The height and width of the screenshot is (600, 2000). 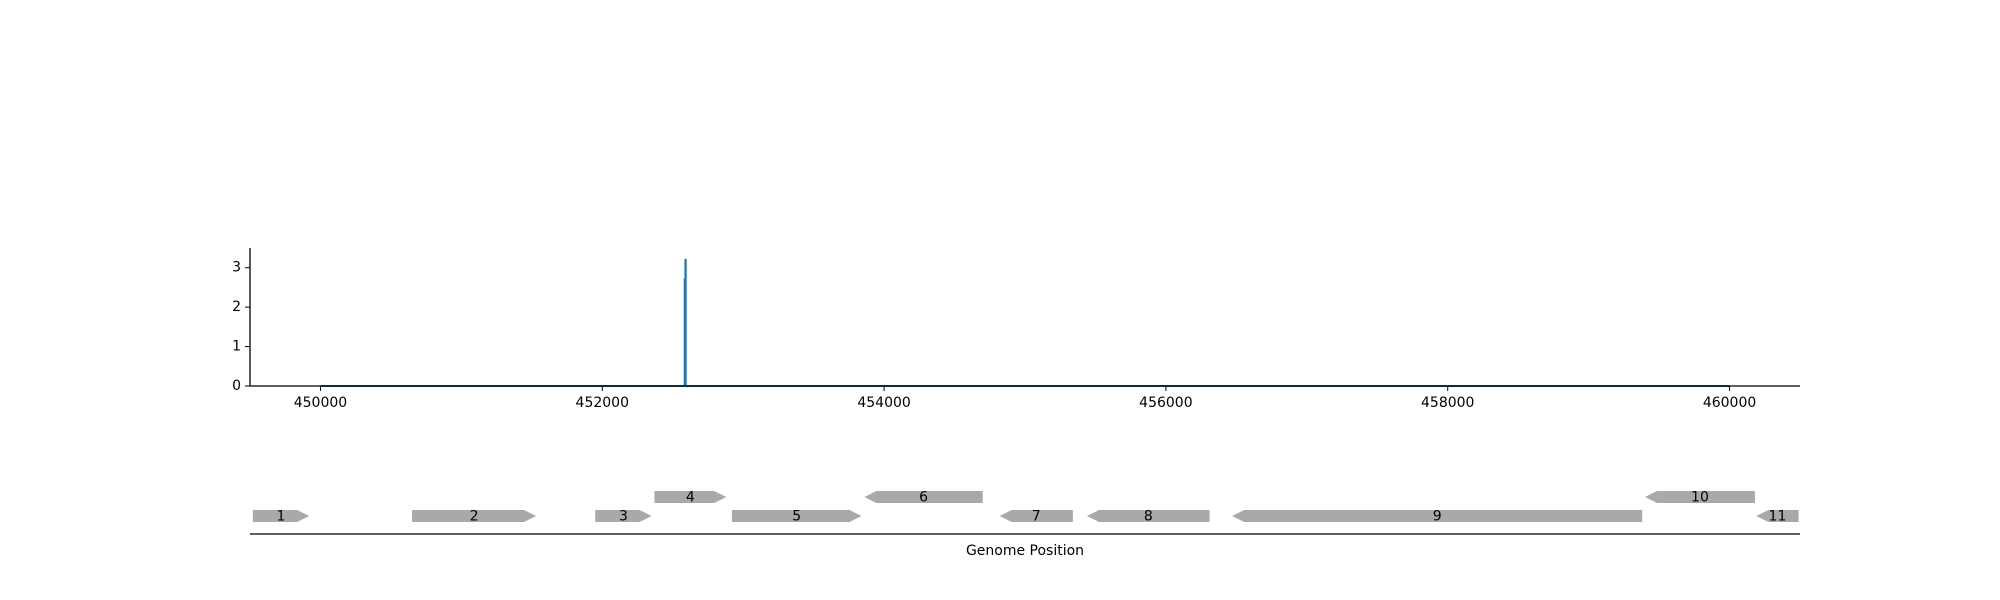 What do you see at coordinates (1025, 551) in the screenshot?
I see `gene-map-x-axis-label: Genome Position` at bounding box center [1025, 551].